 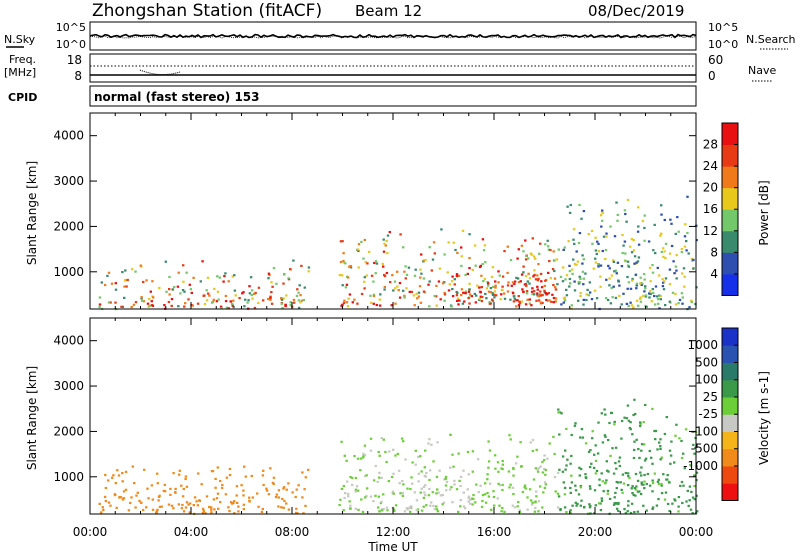 What do you see at coordinates (388, 11) in the screenshot?
I see `beam-label: Beam 12` at bounding box center [388, 11].